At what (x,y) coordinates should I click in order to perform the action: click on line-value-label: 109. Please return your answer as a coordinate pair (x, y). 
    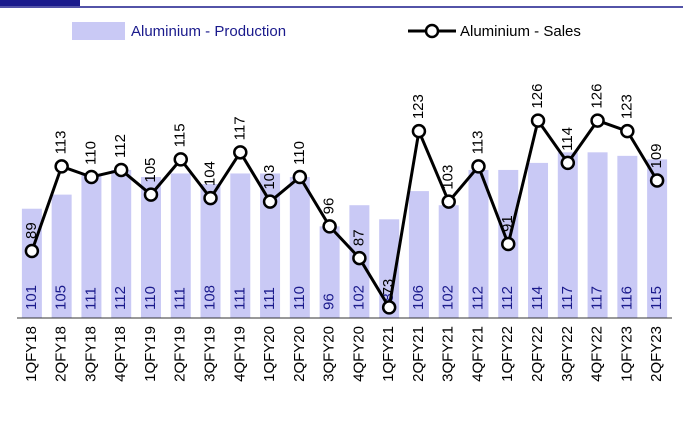
    Looking at the image, I should click on (656, 155).